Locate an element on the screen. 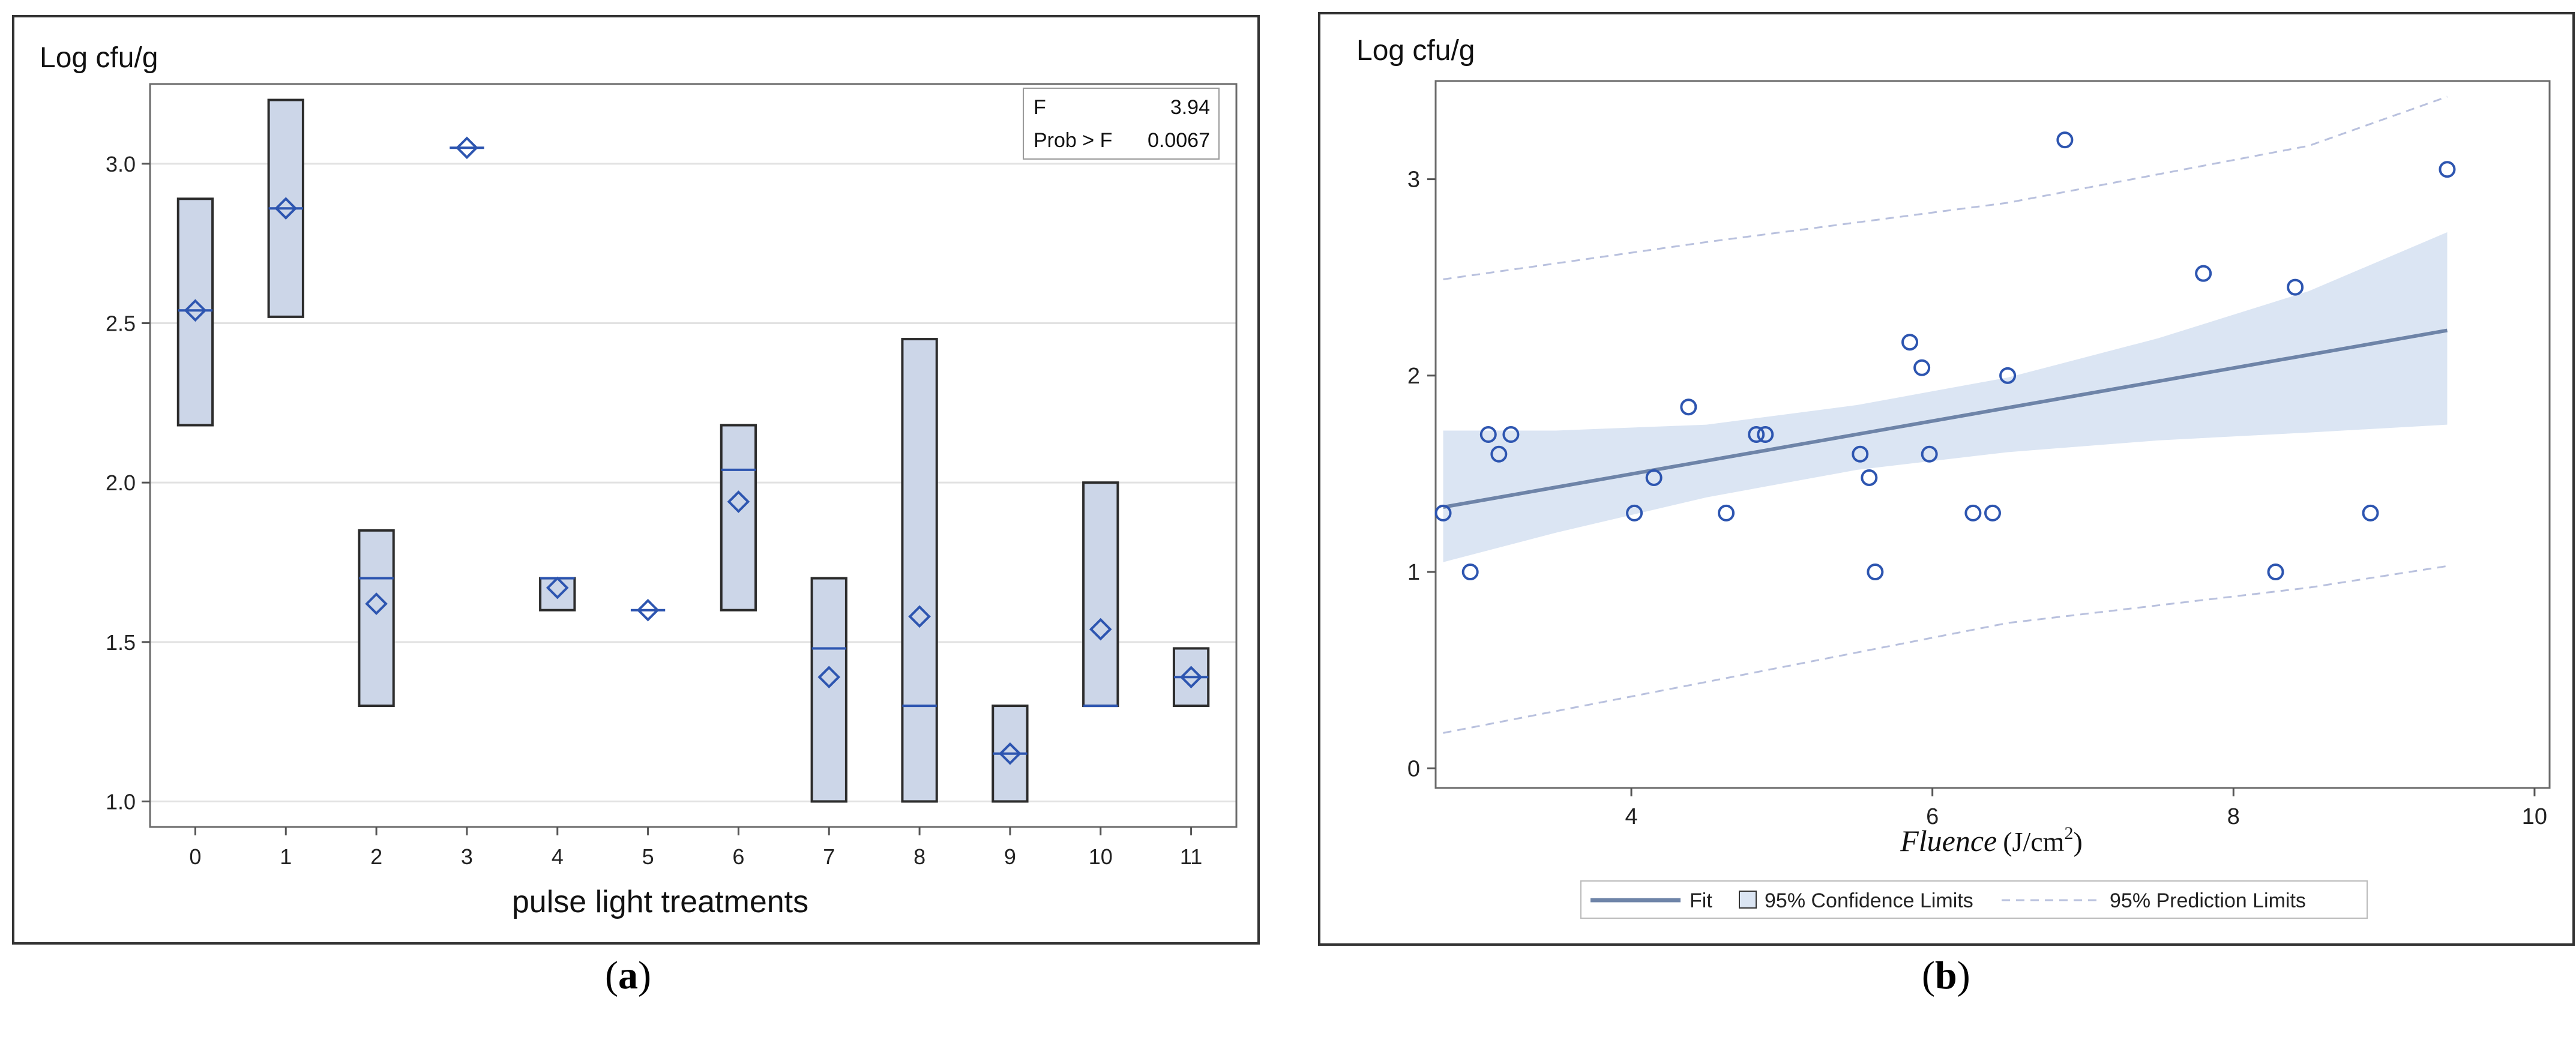 This screenshot has height=1040, width=2576. chart-a-x-tick-label: 3 is located at coordinates (467, 857).